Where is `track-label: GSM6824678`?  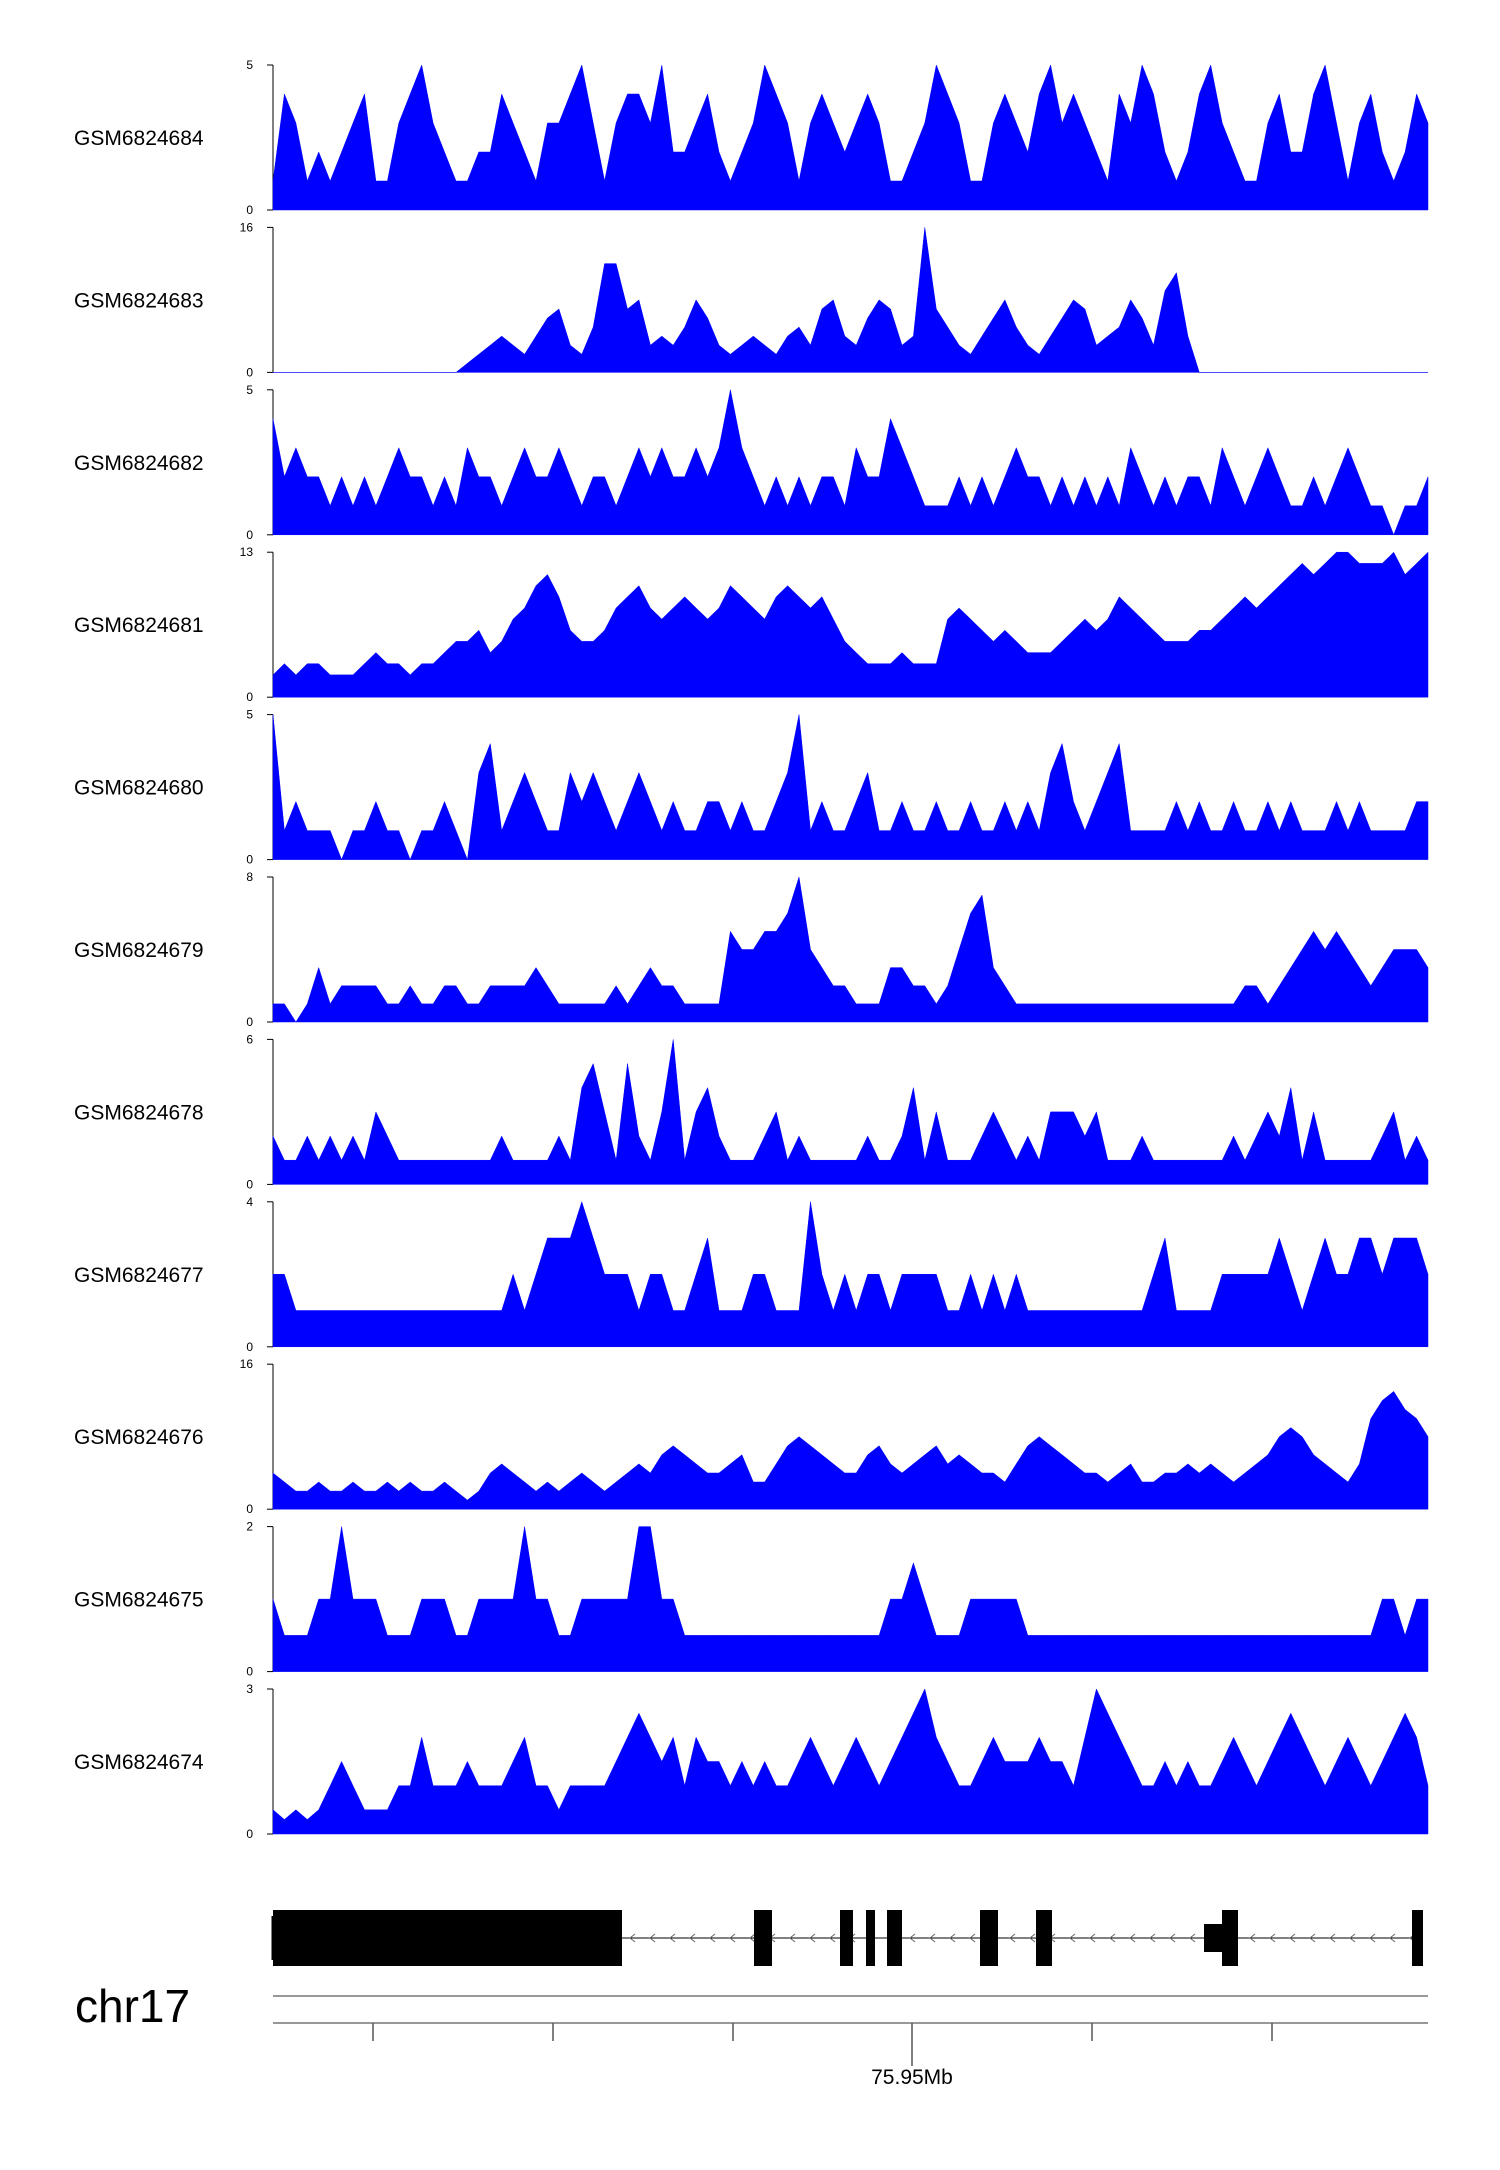
track-label: GSM6824678 is located at coordinates (139, 1112).